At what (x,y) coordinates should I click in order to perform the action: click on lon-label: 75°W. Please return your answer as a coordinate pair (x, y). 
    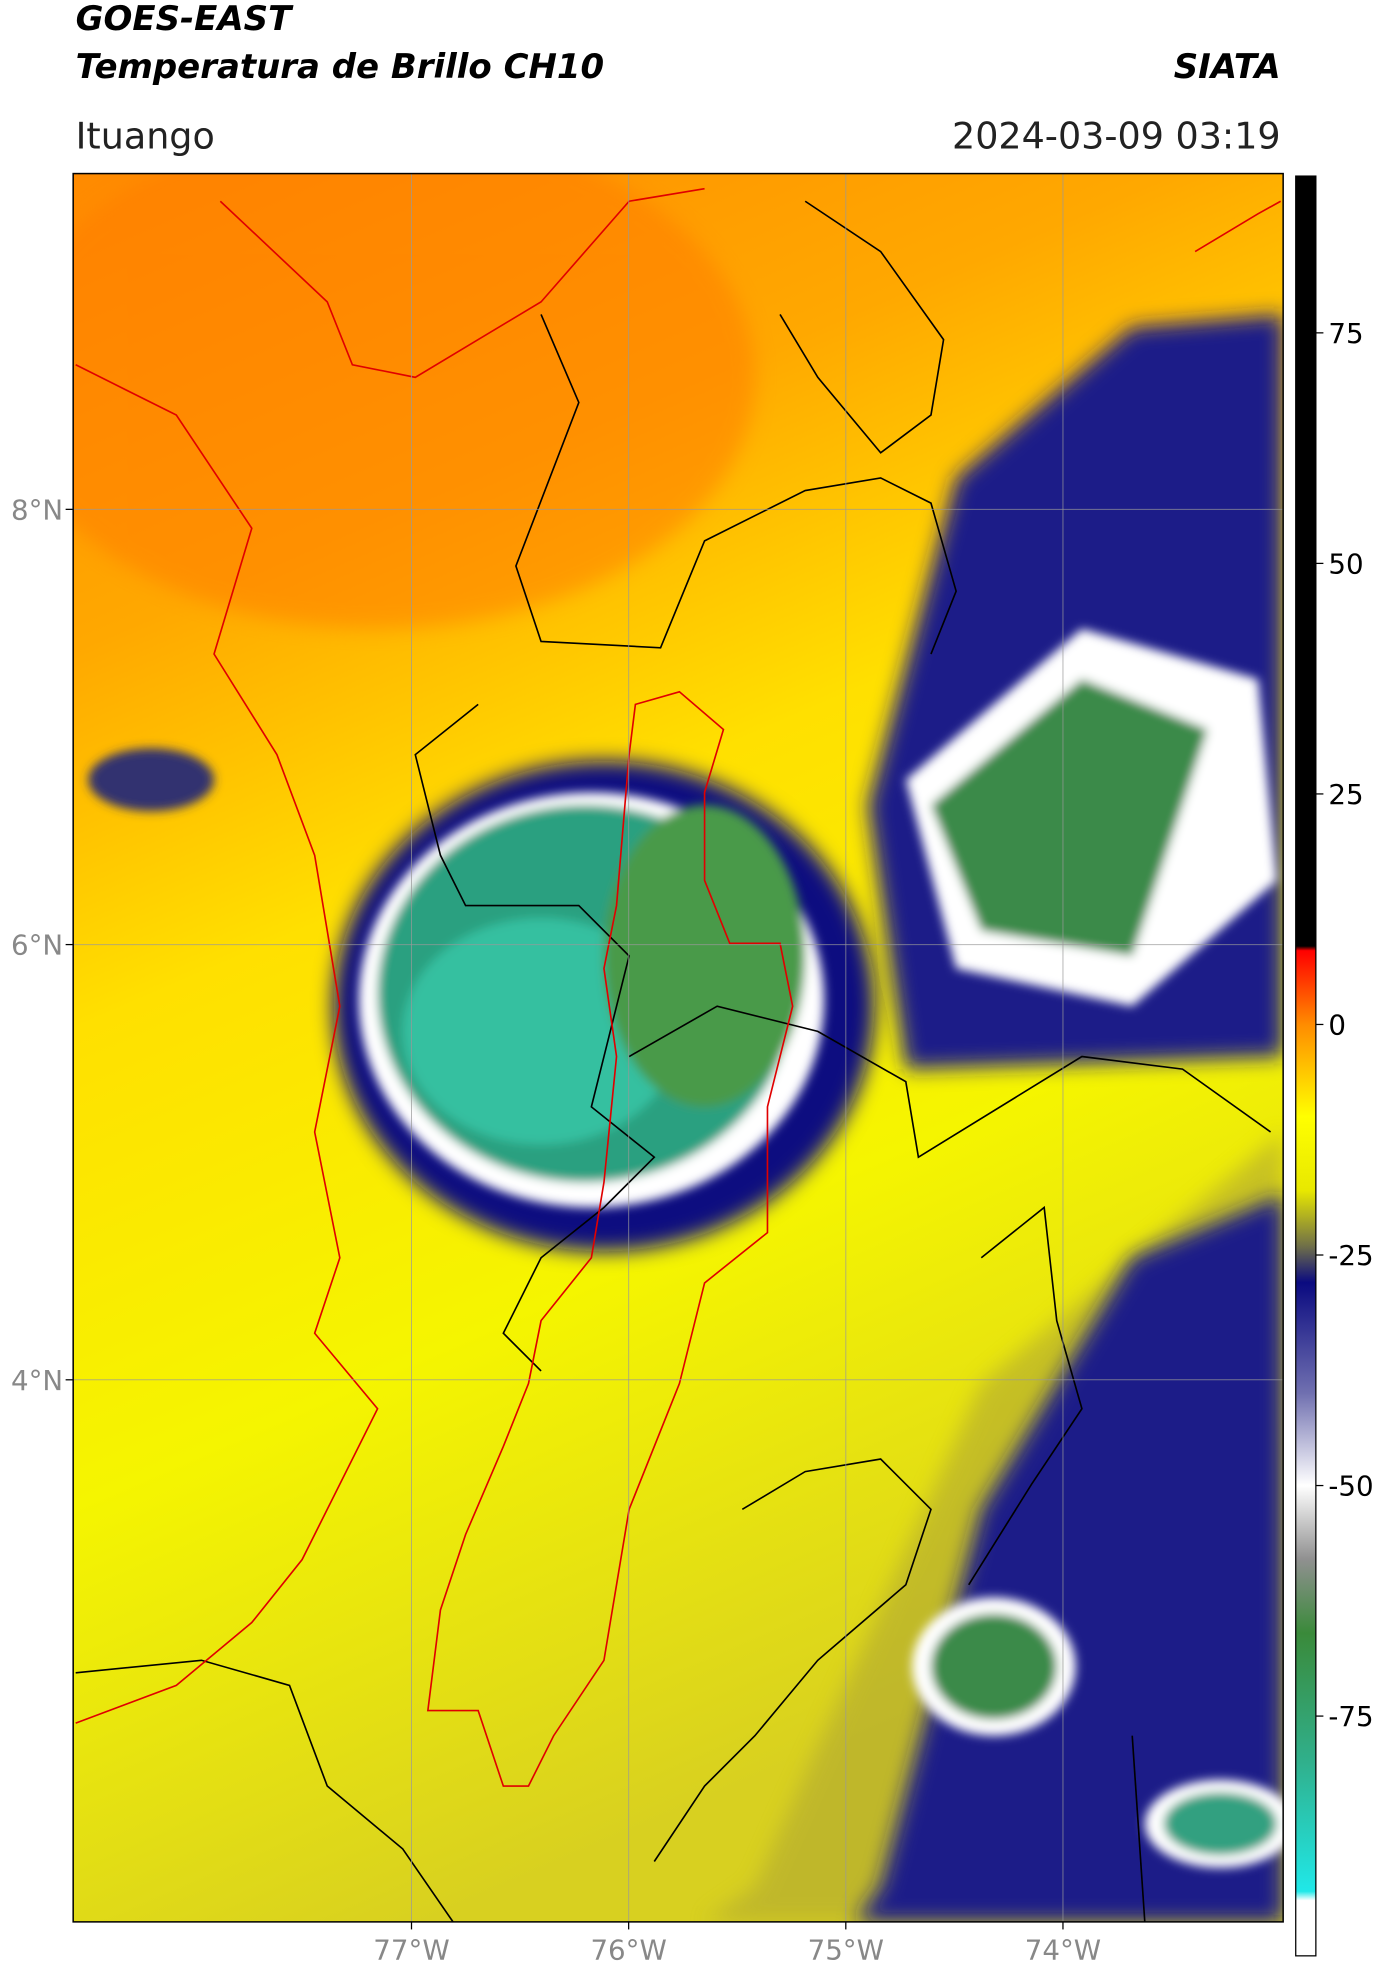
    Looking at the image, I should click on (846, 1950).